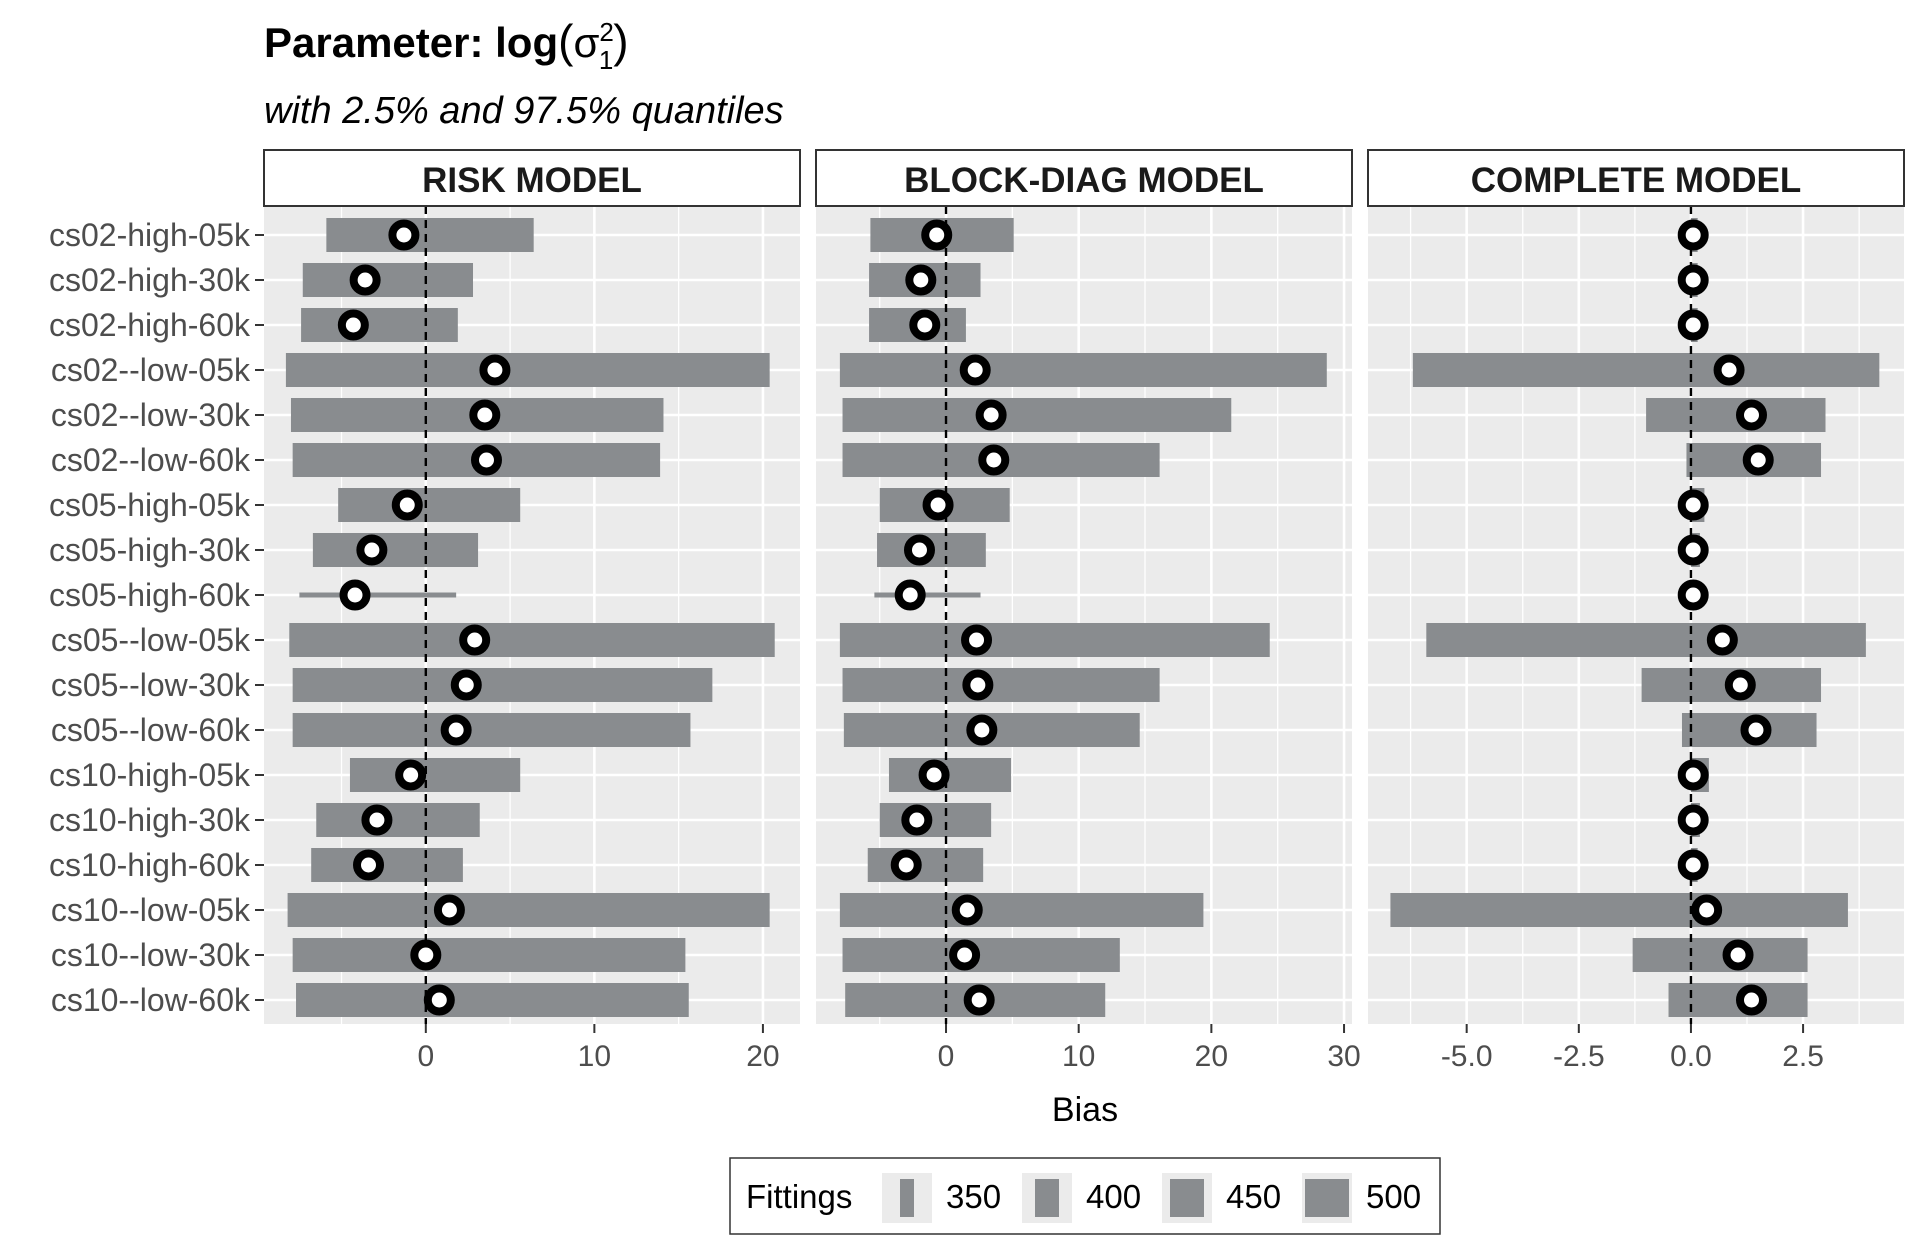 The image size is (1920, 1248). Describe the element at coordinates (1085, 1110) in the screenshot. I see `x-axis-title: Bias` at that location.